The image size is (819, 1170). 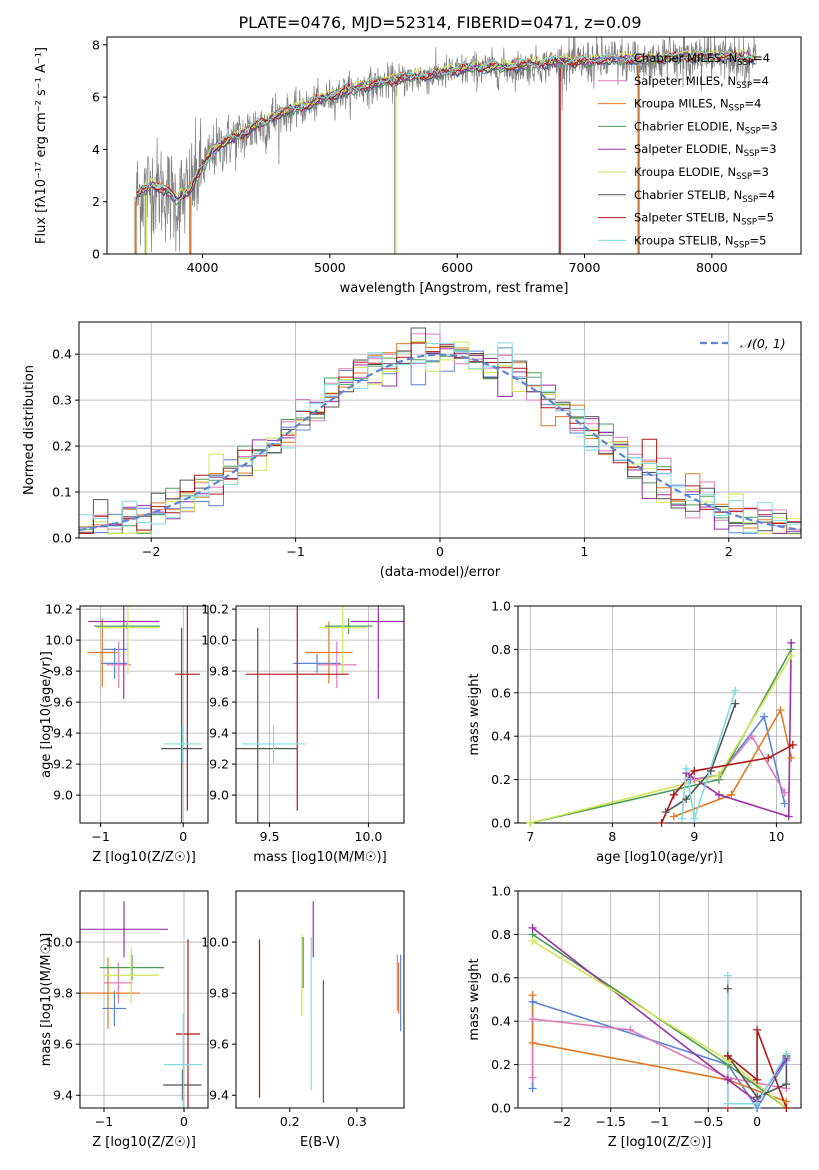 I want to click on legend-model-name: Salpeter MILES, N, so click(x=685, y=81).